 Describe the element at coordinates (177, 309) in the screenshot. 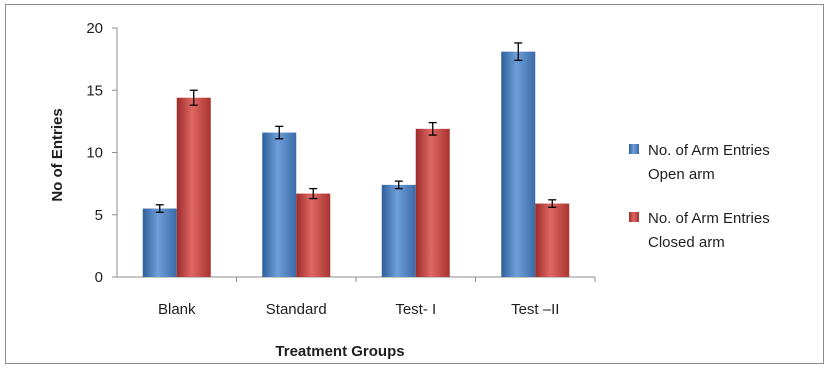

I see `x-tick-label: Blank` at that location.